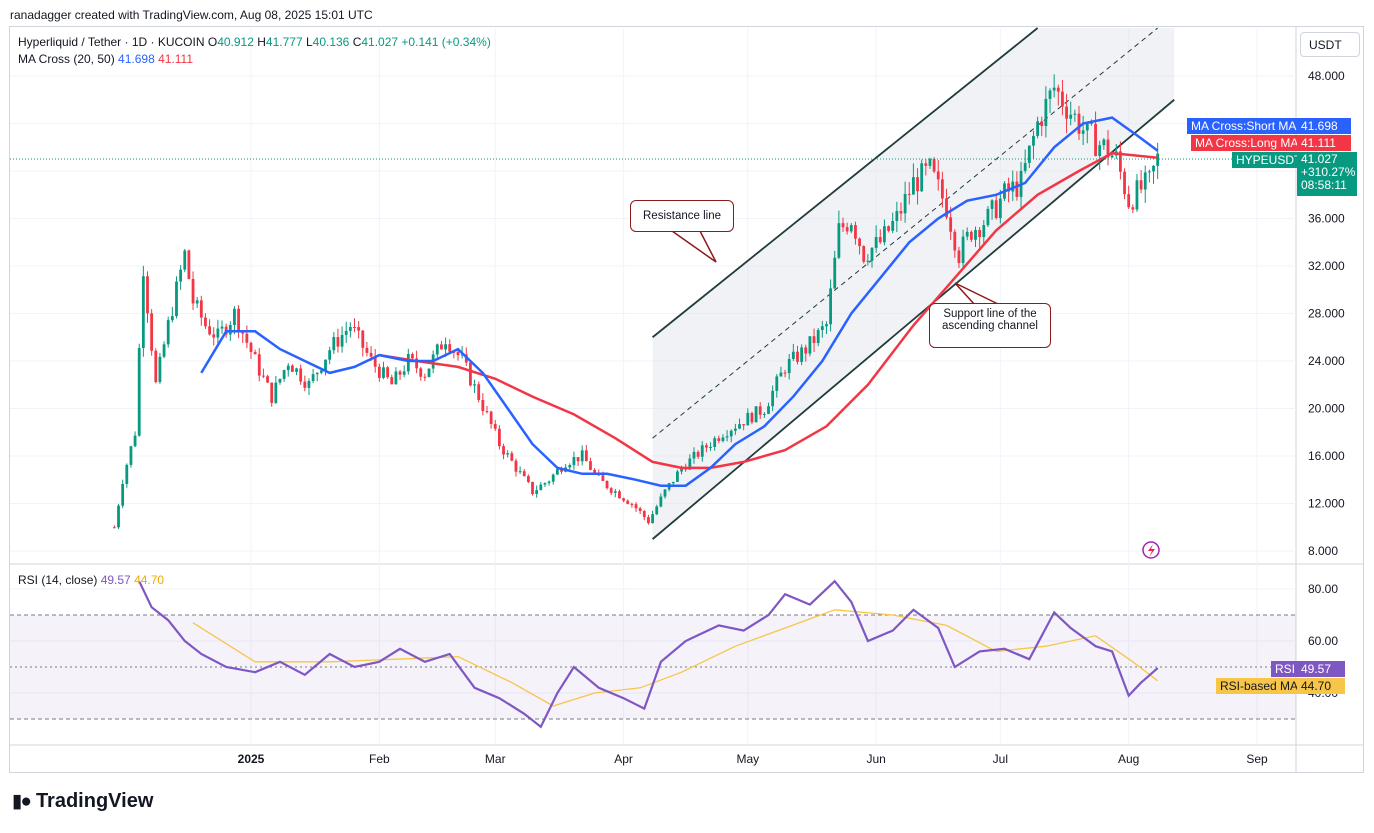 This screenshot has width=1374, height=833. Describe the element at coordinates (1326, 504) in the screenshot. I see `price-tick-label: 12.000` at that location.